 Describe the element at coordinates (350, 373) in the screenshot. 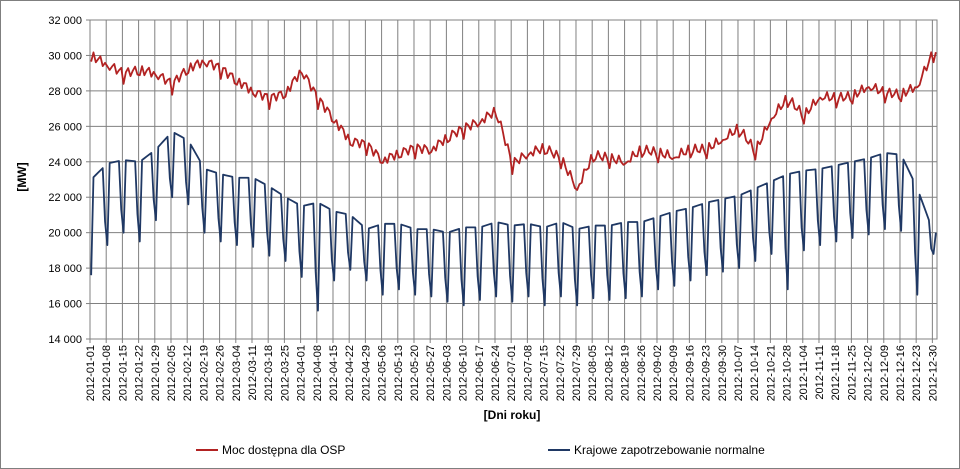

I see `x-tick-label: 2012-04-22` at that location.